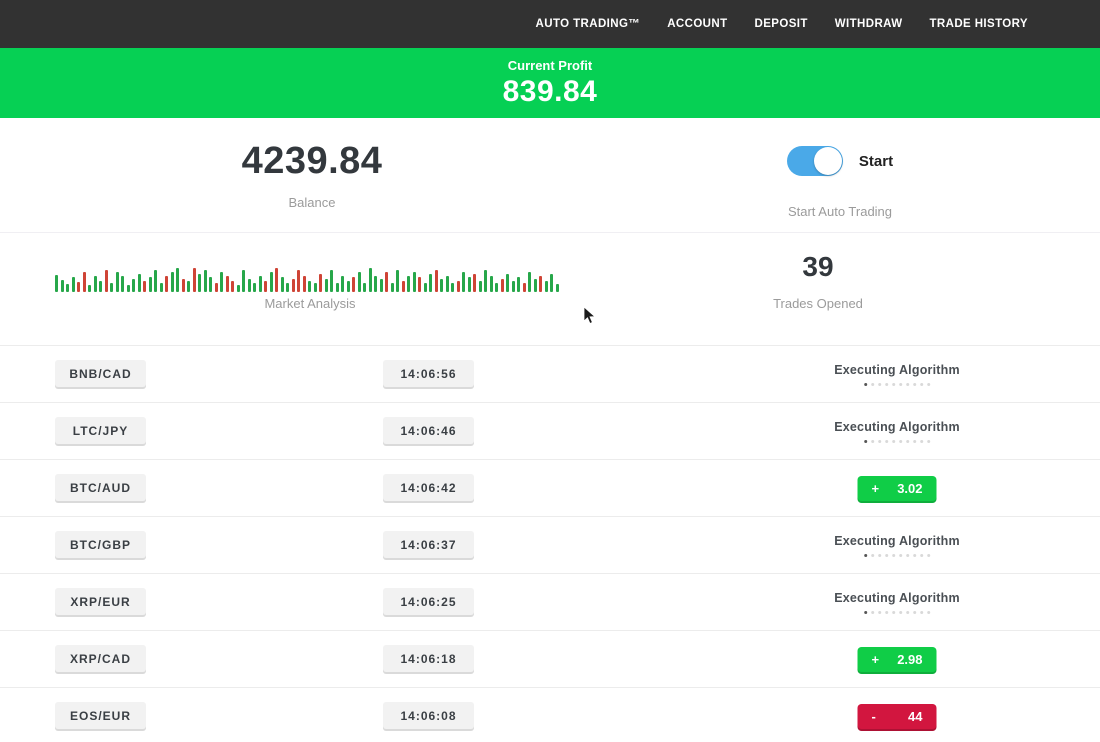  Describe the element at coordinates (100, 601) in the screenshot. I see `pair-badge: XRP/EUR` at that location.